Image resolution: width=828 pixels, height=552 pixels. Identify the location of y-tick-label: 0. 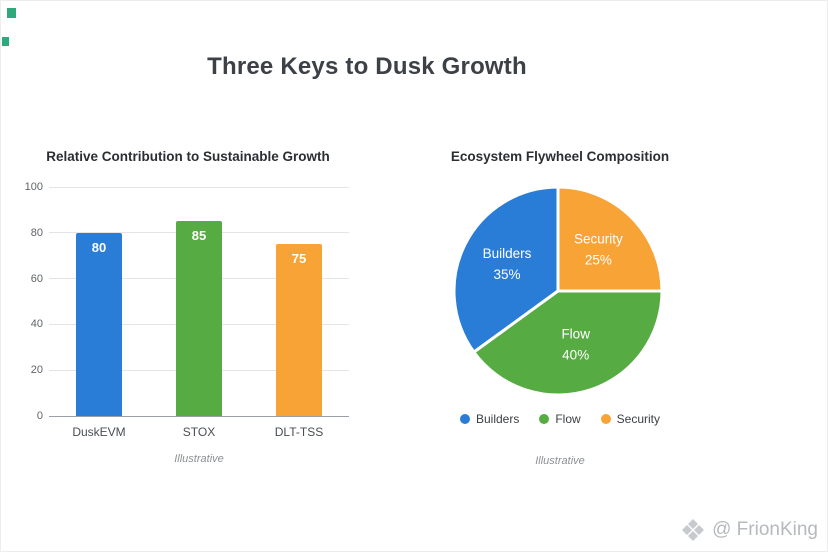
(39, 416).